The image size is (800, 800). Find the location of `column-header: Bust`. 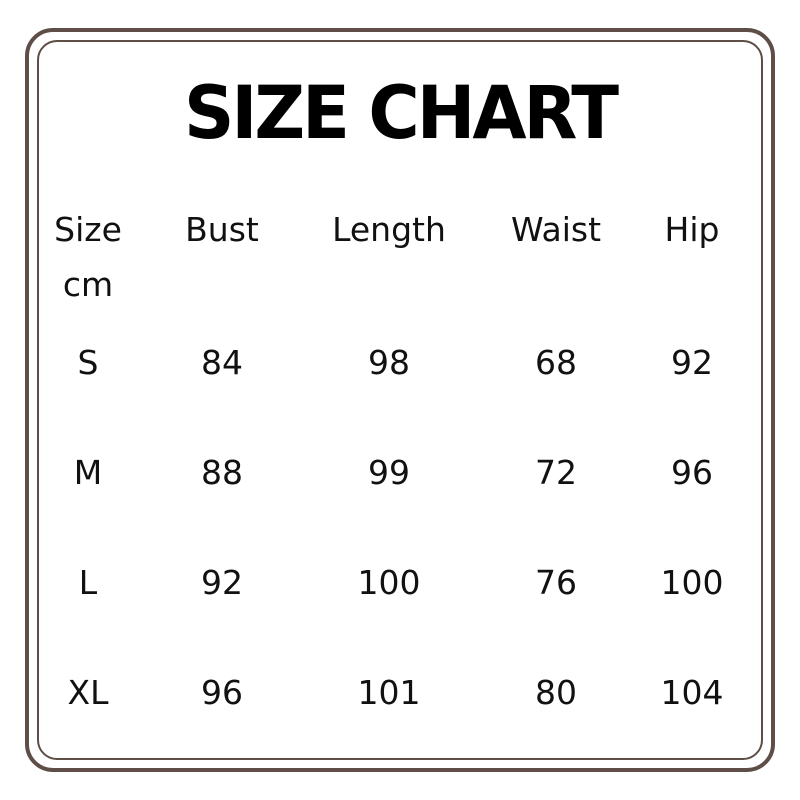

column-header: Bust is located at coordinates (222, 229).